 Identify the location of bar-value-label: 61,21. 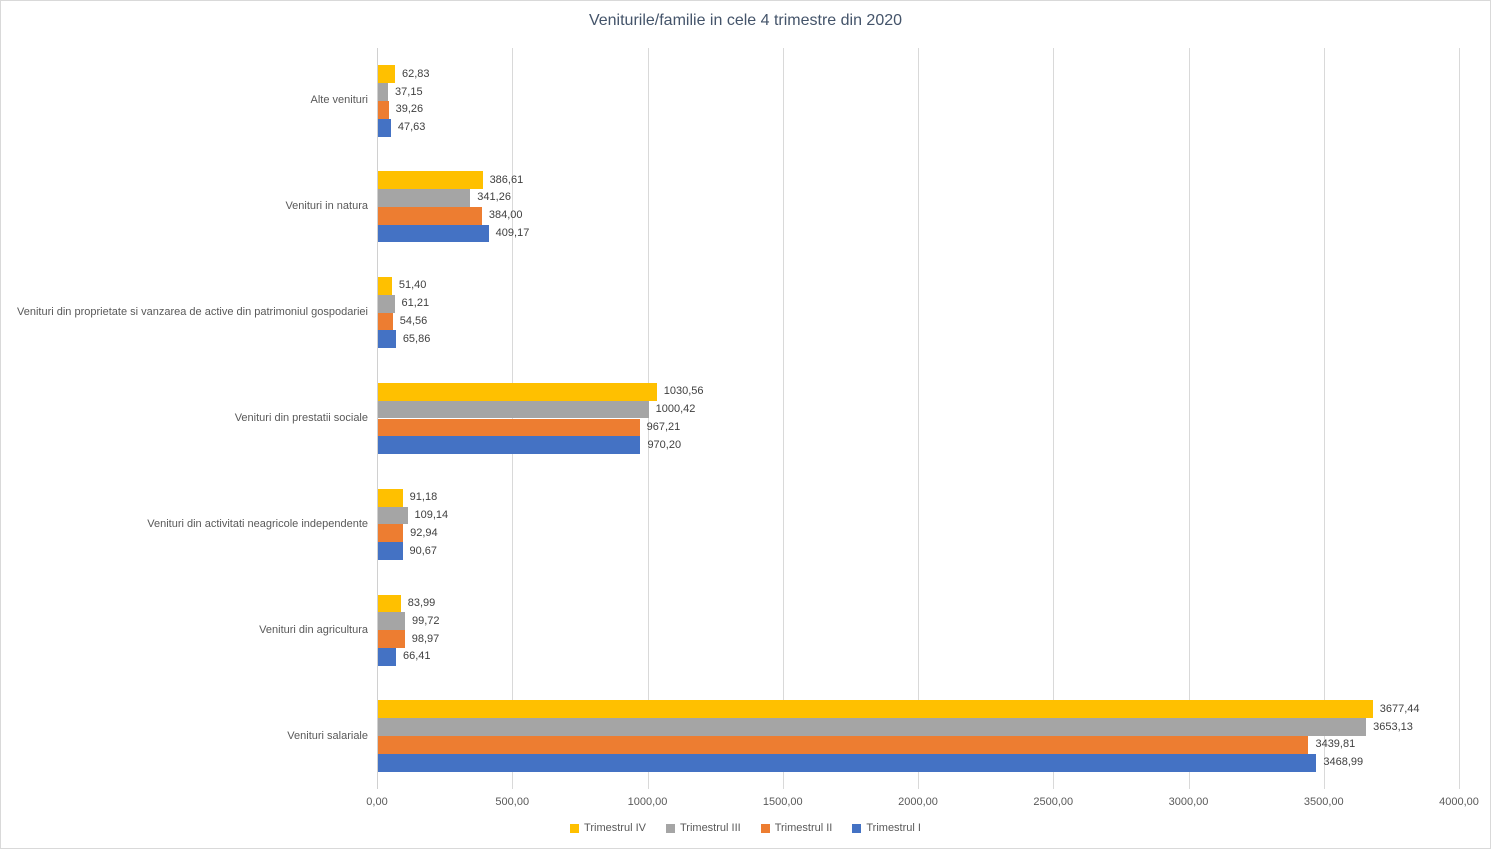
(415, 303).